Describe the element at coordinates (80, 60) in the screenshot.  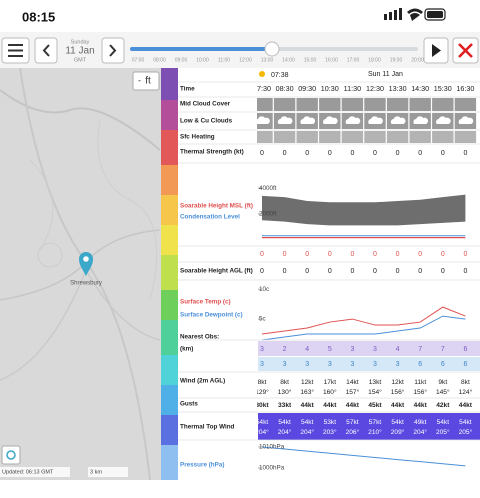
I see `toolbar-zone: GMT` at that location.